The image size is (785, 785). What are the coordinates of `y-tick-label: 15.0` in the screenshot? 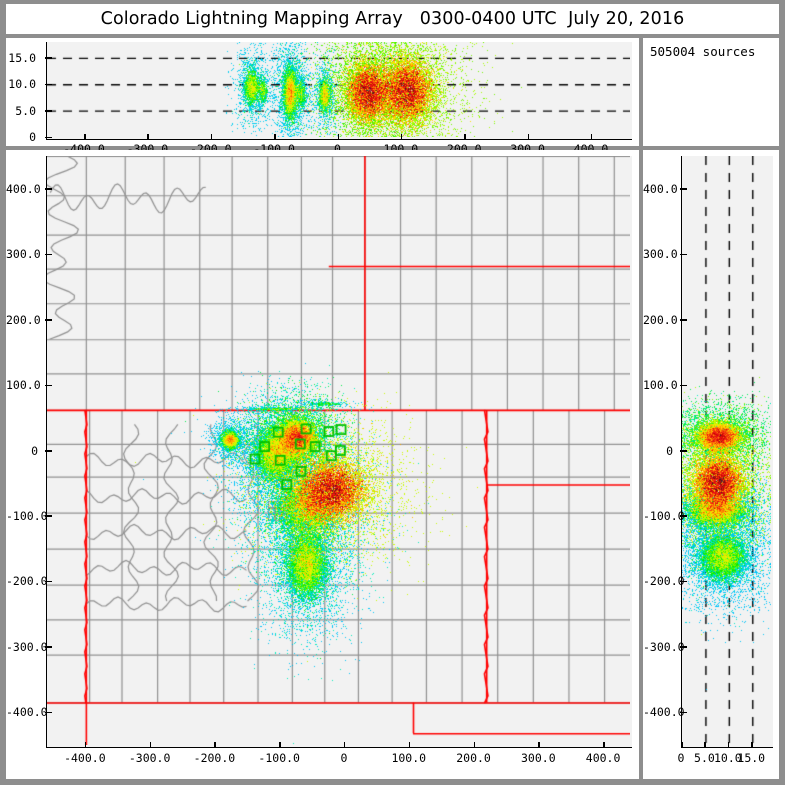 It's located at (22, 57).